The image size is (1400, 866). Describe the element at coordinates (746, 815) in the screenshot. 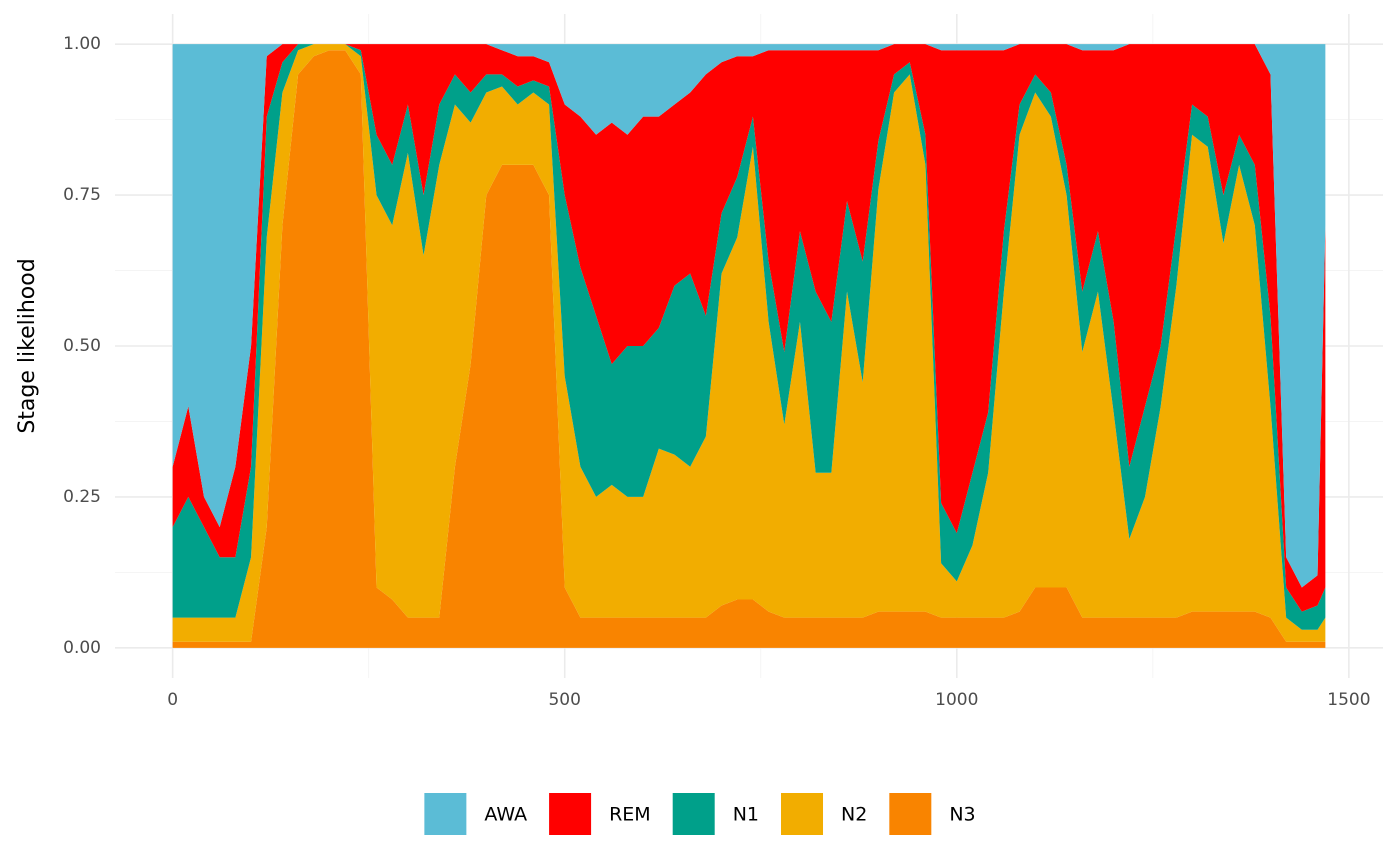

I see `legend-label: N1` at that location.